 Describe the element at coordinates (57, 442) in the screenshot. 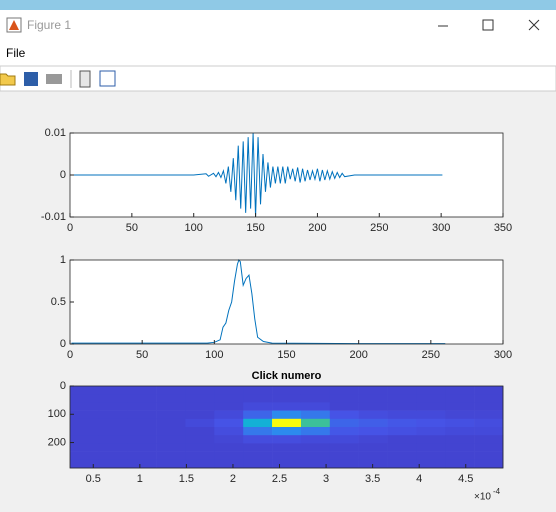

I see `y-tick-label: 200` at that location.